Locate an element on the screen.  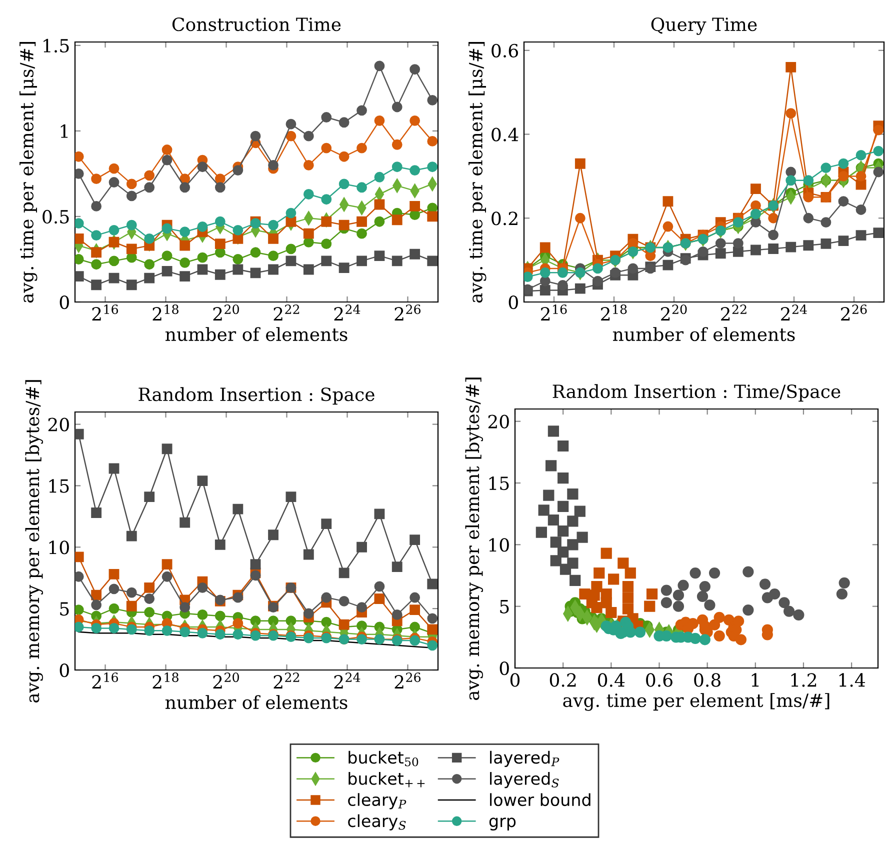
y-tick-label: 0.2 is located at coordinates (505, 219).